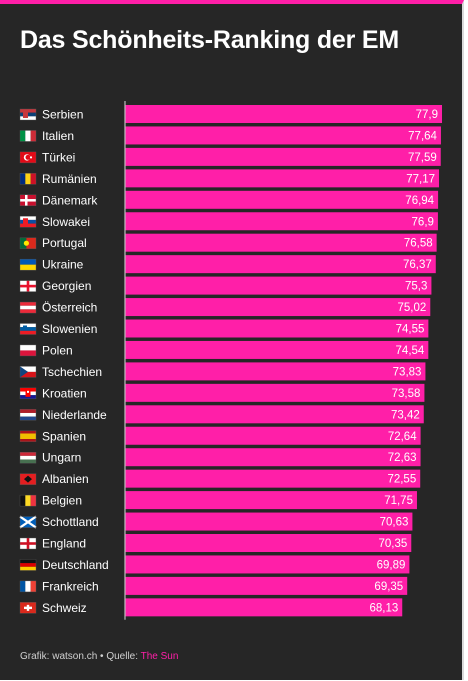  Describe the element at coordinates (28, 179) in the screenshot. I see `romania-flag-icon` at that location.